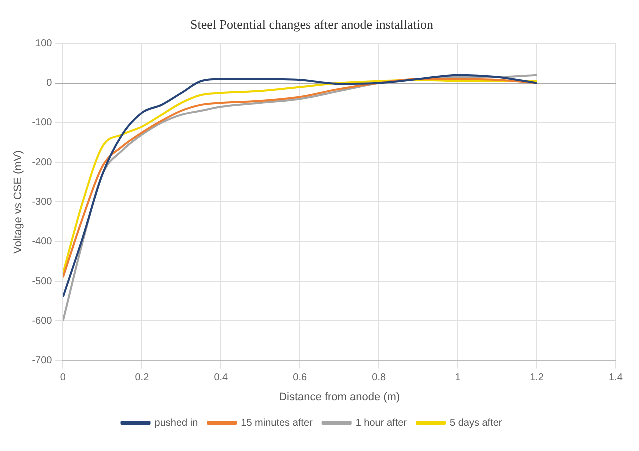  I want to click on x-axis-title: Distance from anode (m), so click(339, 397).